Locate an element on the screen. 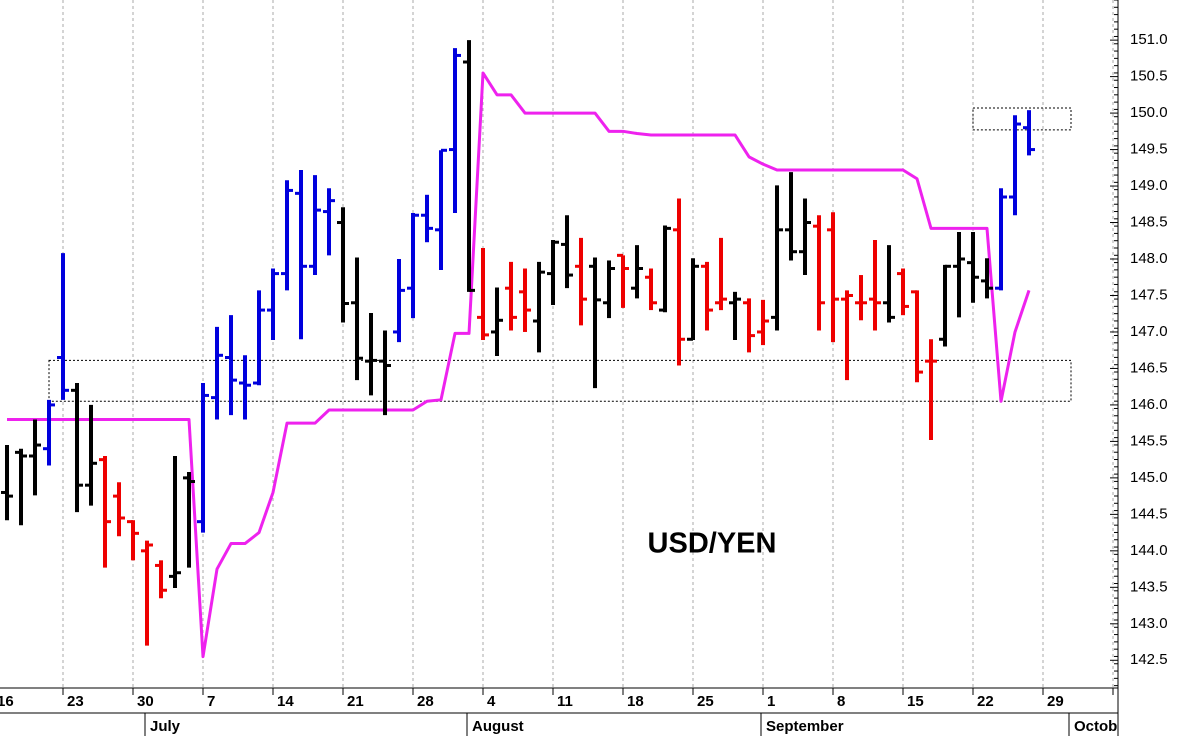  x-tick-label: 30 is located at coordinates (145, 701).